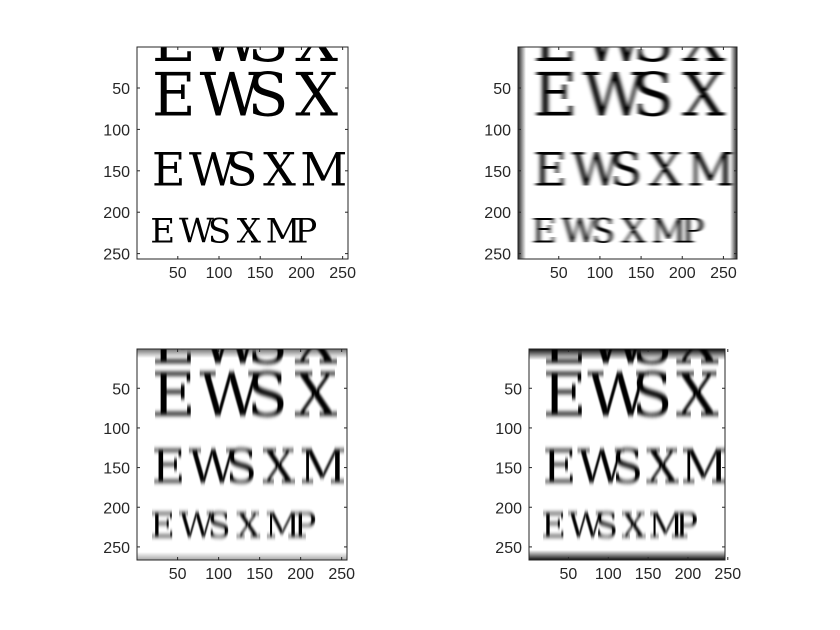  I want to click on cropped-letter: W, so click(614, 41).